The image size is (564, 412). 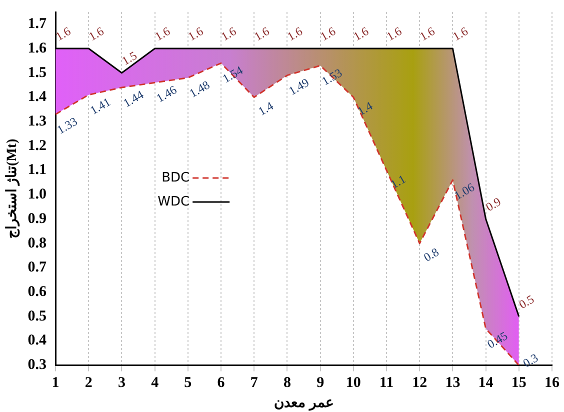 What do you see at coordinates (38, 97) in the screenshot?
I see `y-tick-label: 1.4` at bounding box center [38, 97].